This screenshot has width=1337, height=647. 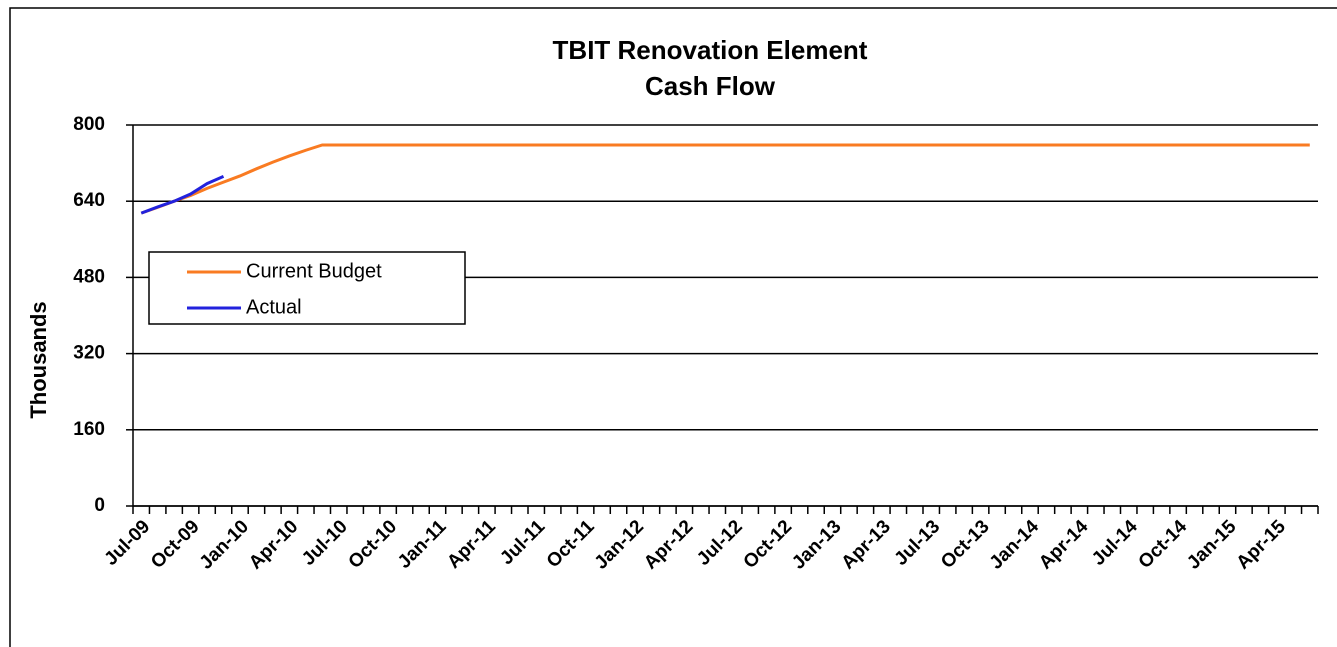 What do you see at coordinates (89, 429) in the screenshot?
I see `y-tick-label: 160` at bounding box center [89, 429].